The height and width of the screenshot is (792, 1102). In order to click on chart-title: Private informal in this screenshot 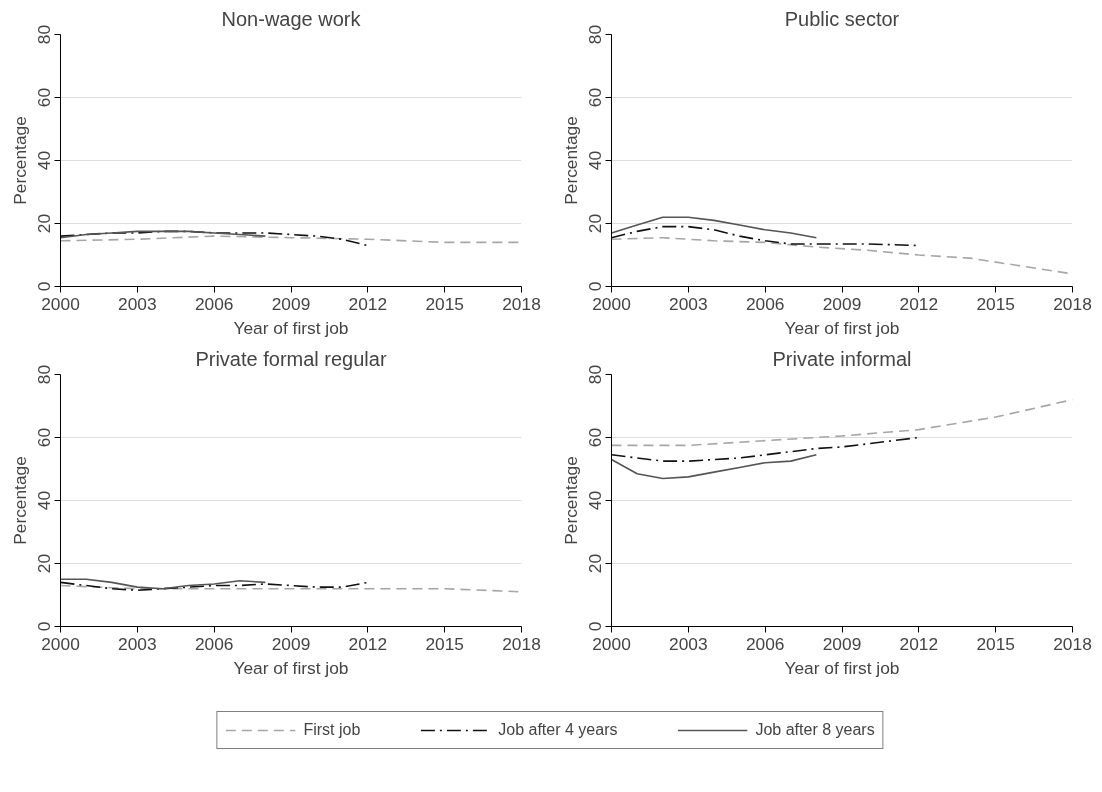, I will do `click(842, 358)`.